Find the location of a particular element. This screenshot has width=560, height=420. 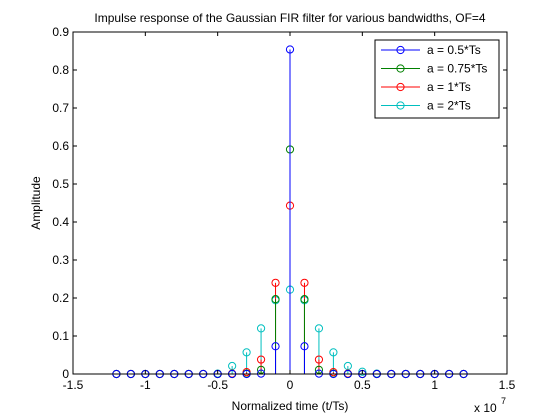

legend: a = 0.5*Ts a = 0.75*Ts a = 1*Ts a = 2*Ts is located at coordinates (437, 79).